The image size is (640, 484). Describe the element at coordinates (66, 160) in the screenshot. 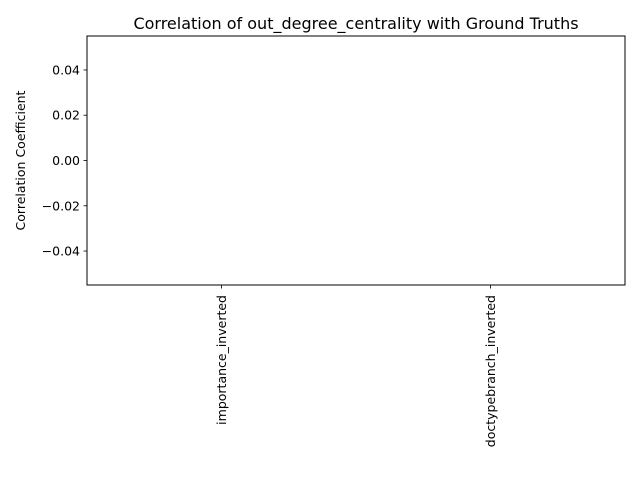

I see `y-tick-label: 0.00` at that location.